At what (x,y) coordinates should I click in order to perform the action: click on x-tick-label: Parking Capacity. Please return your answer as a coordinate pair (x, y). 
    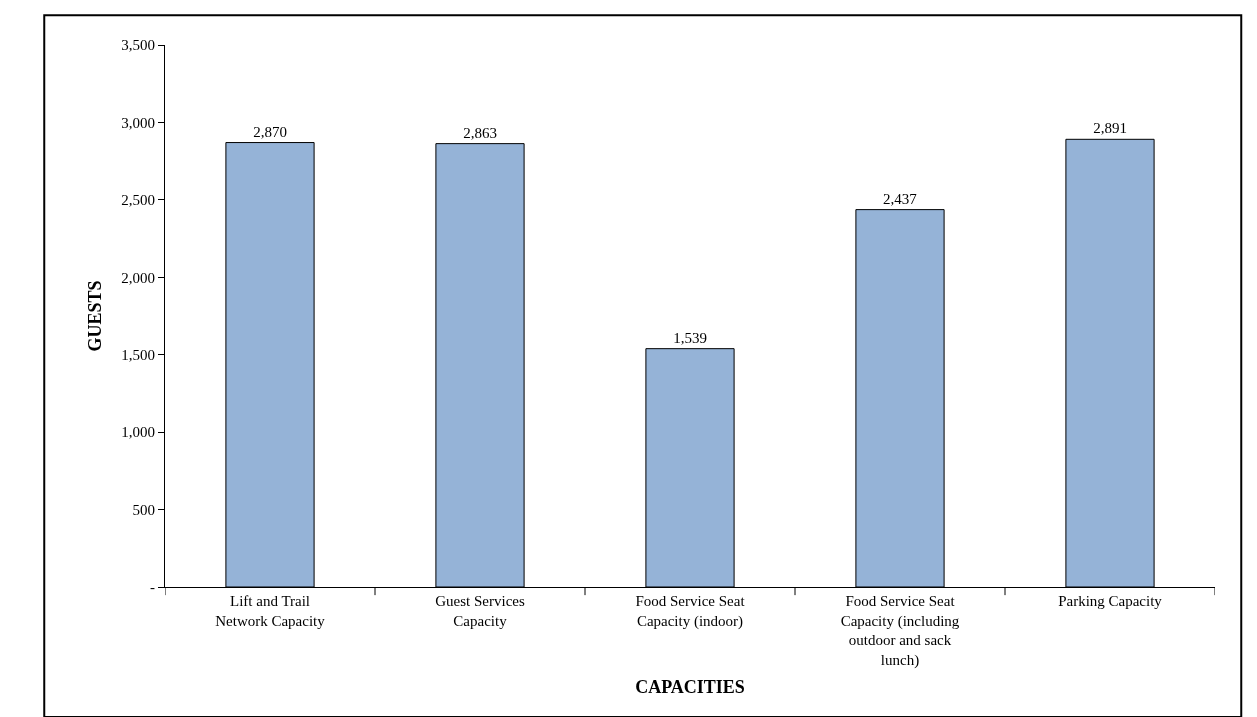
    Looking at the image, I should click on (1110, 601).